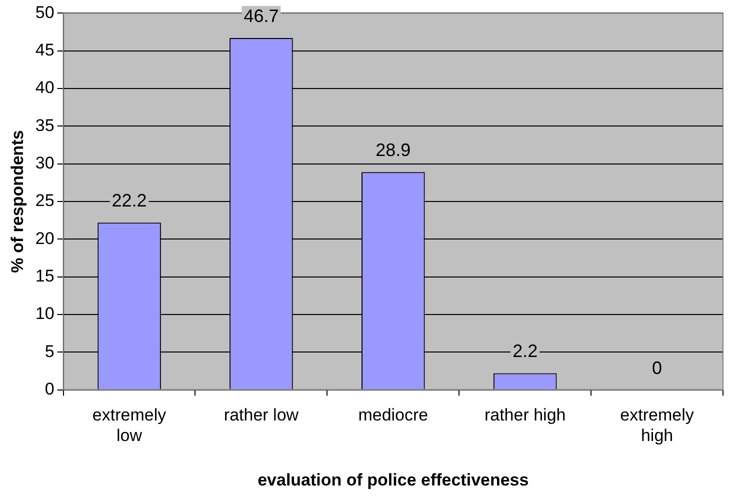 The image size is (729, 499). I want to click on x-axis-title: evaluation of police effectiveness, so click(393, 480).